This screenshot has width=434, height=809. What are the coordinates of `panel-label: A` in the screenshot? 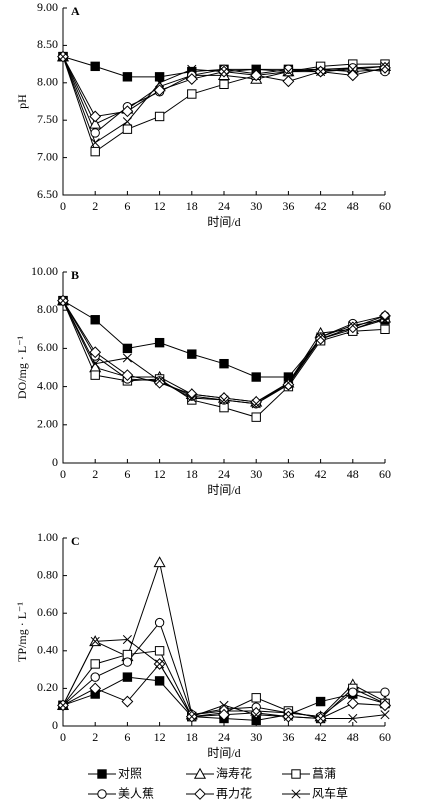 It's located at (75, 11).